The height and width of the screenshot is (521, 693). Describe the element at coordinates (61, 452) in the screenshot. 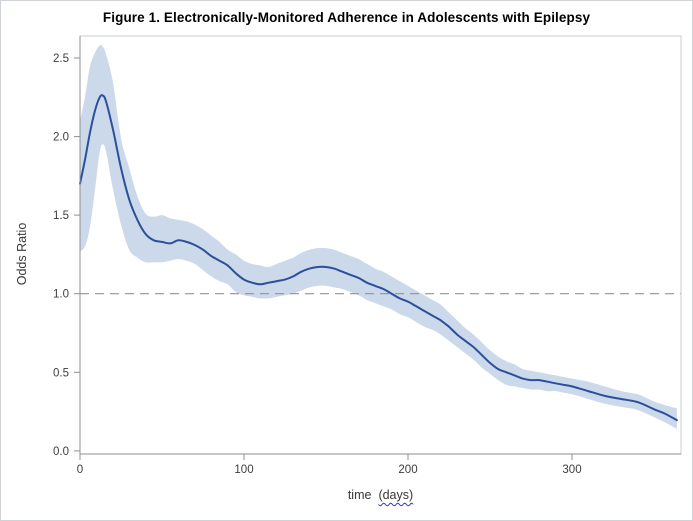

I see `y-tick-label: 0.0` at that location.